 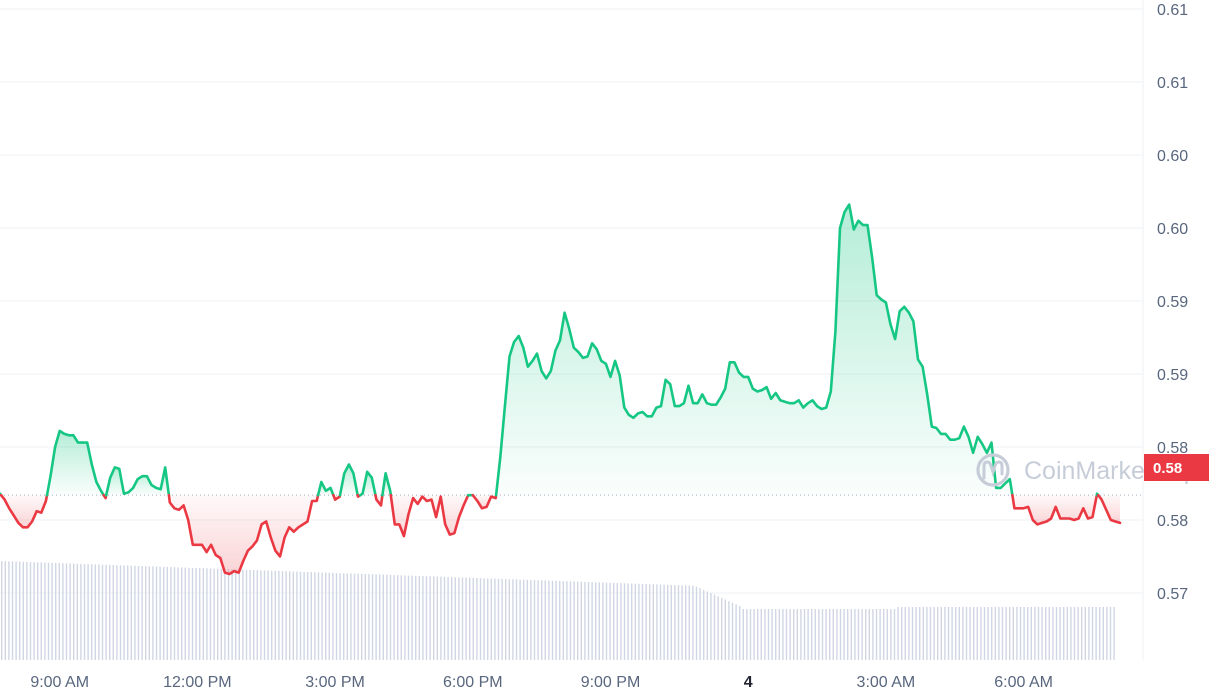 I want to click on y-tick-label: 0.59, so click(x=1172, y=375).